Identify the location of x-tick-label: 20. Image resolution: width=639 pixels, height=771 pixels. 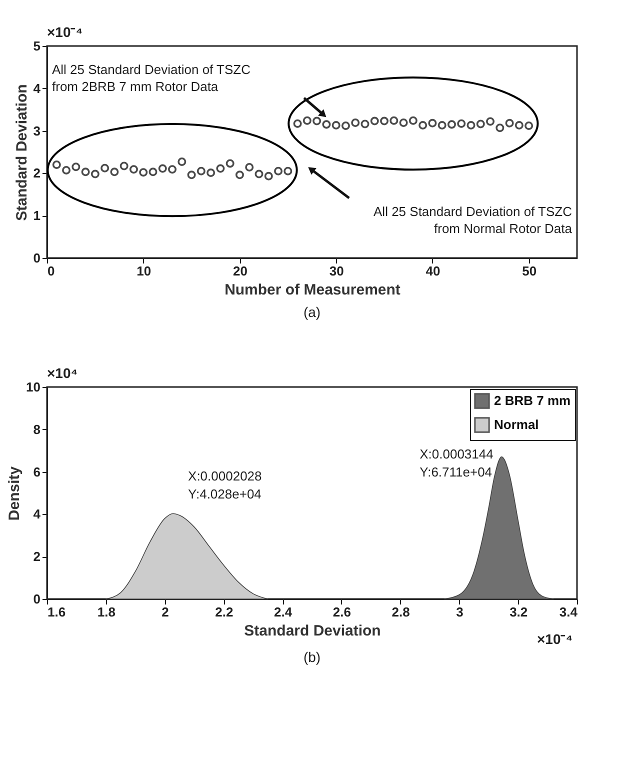
(240, 271).